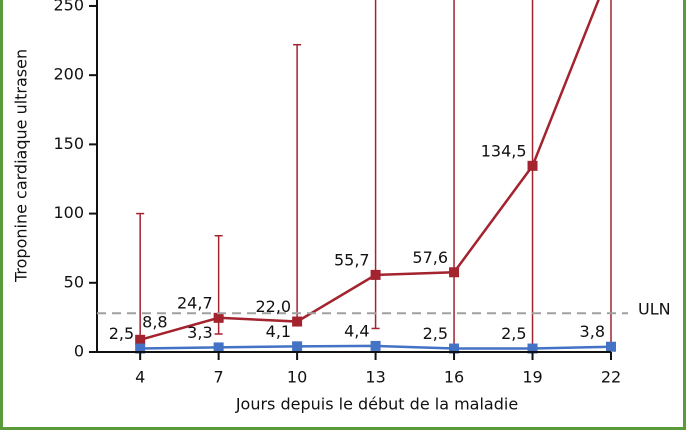 The height and width of the screenshot is (430, 686). Describe the element at coordinates (297, 377) in the screenshot. I see `x-tick-label: 10` at that location.